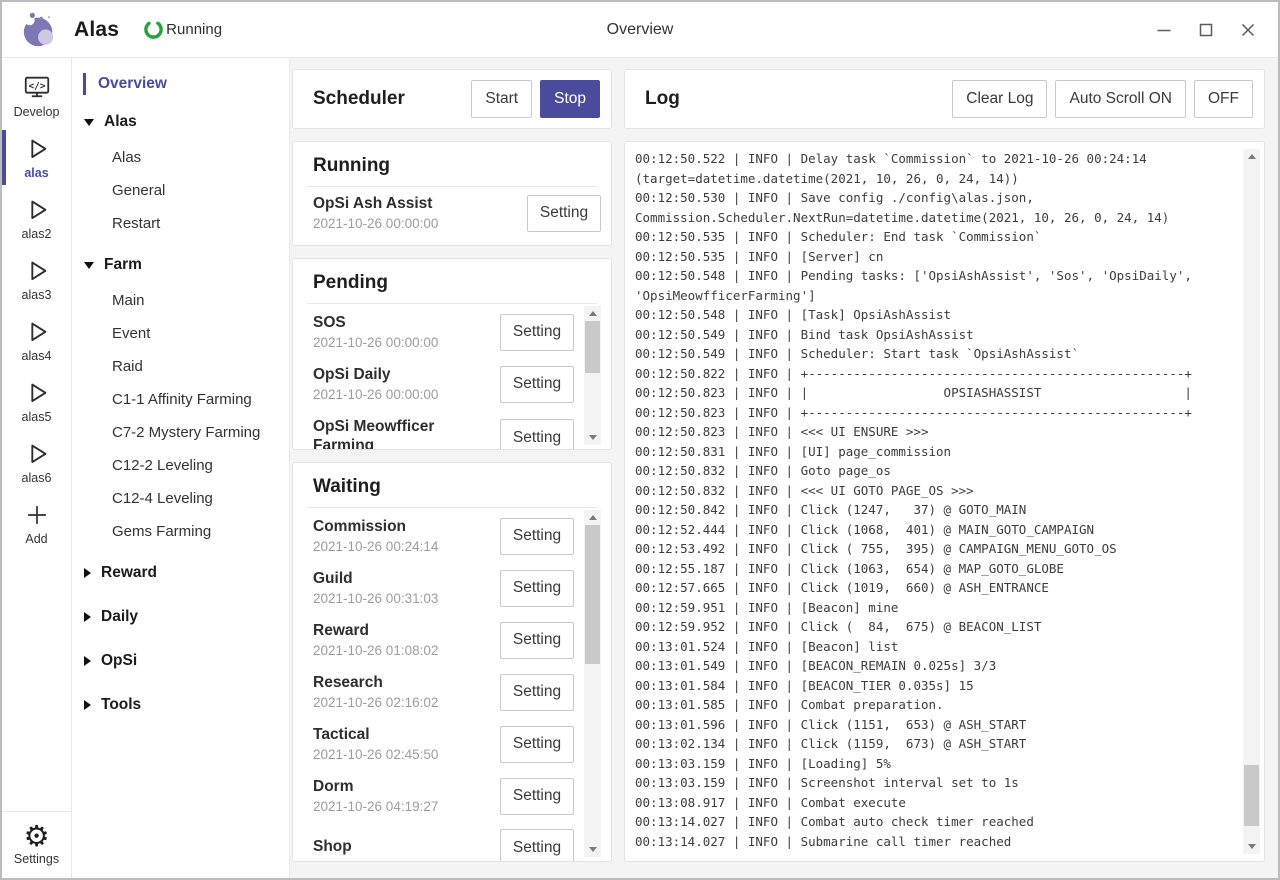  Describe the element at coordinates (36, 478) in the screenshot. I see `rail-item-label: alas6` at that location.